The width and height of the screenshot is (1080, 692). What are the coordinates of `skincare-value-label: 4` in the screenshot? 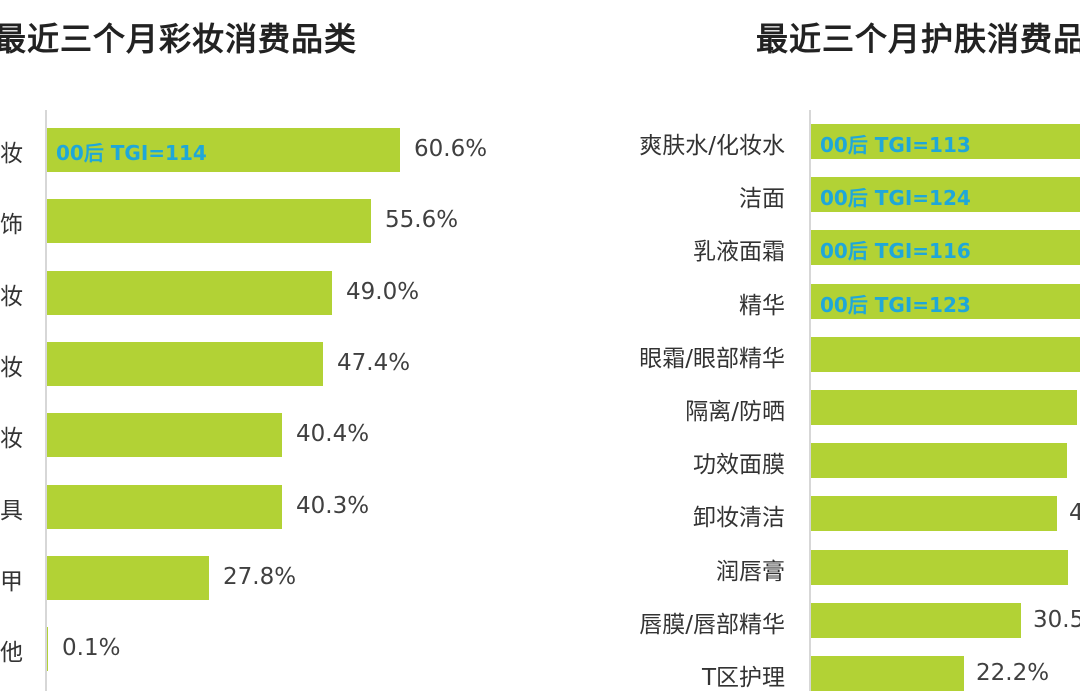 It's located at (1074, 513).